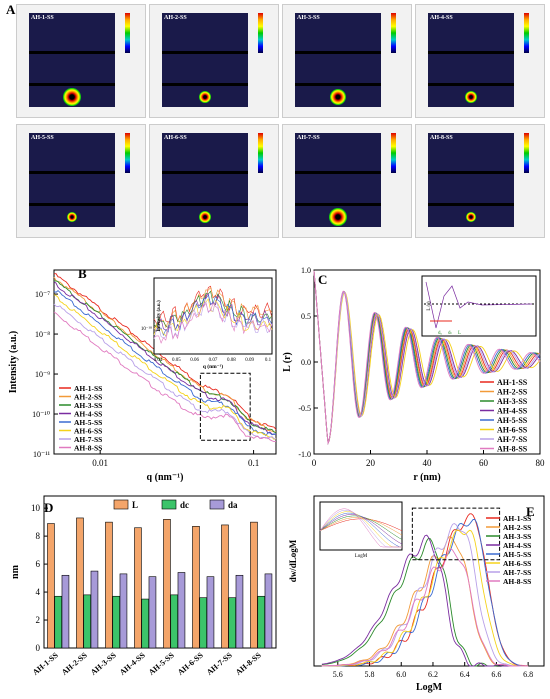 This screenshot has width=550, height=699. What do you see at coordinates (347, 61) in the screenshot?
I see `saxs-pattern-3: AH-3-SS` at bounding box center [347, 61].